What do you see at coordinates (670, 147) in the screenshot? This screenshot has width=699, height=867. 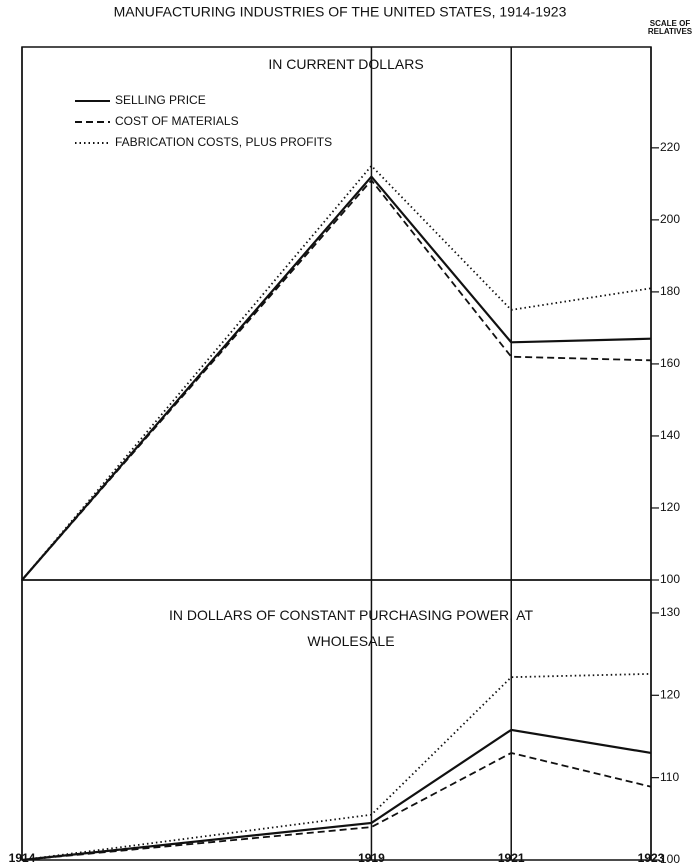 I see `y-tick-label: 220` at bounding box center [670, 147].